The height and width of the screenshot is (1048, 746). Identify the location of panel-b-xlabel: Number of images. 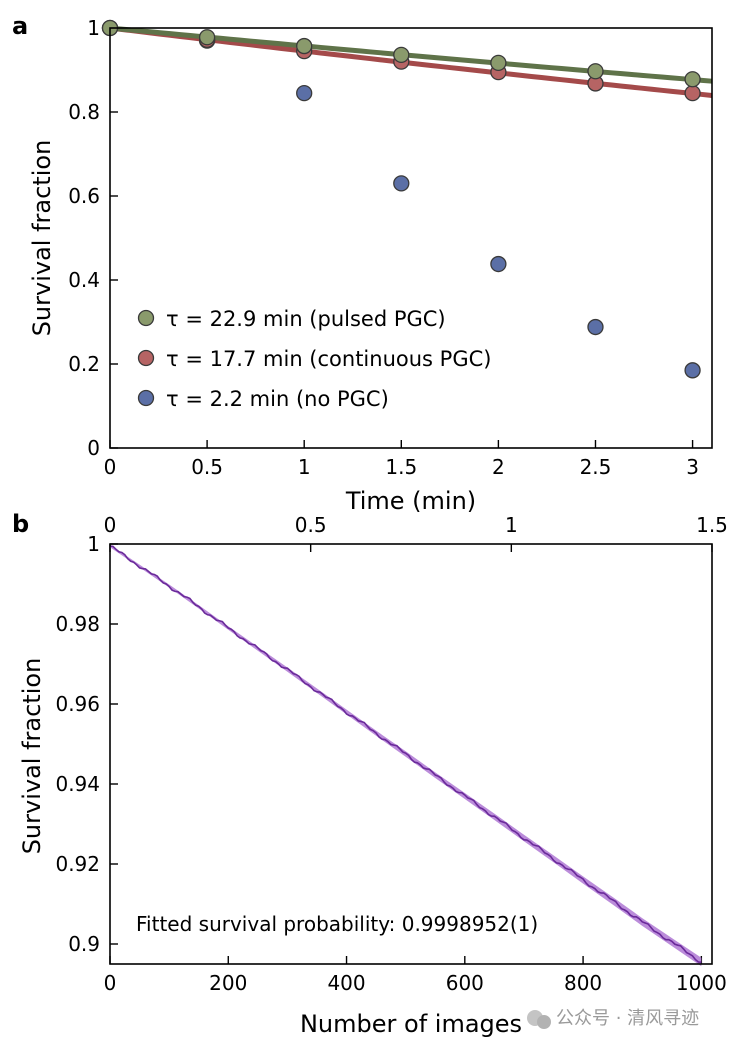
(411, 1024).